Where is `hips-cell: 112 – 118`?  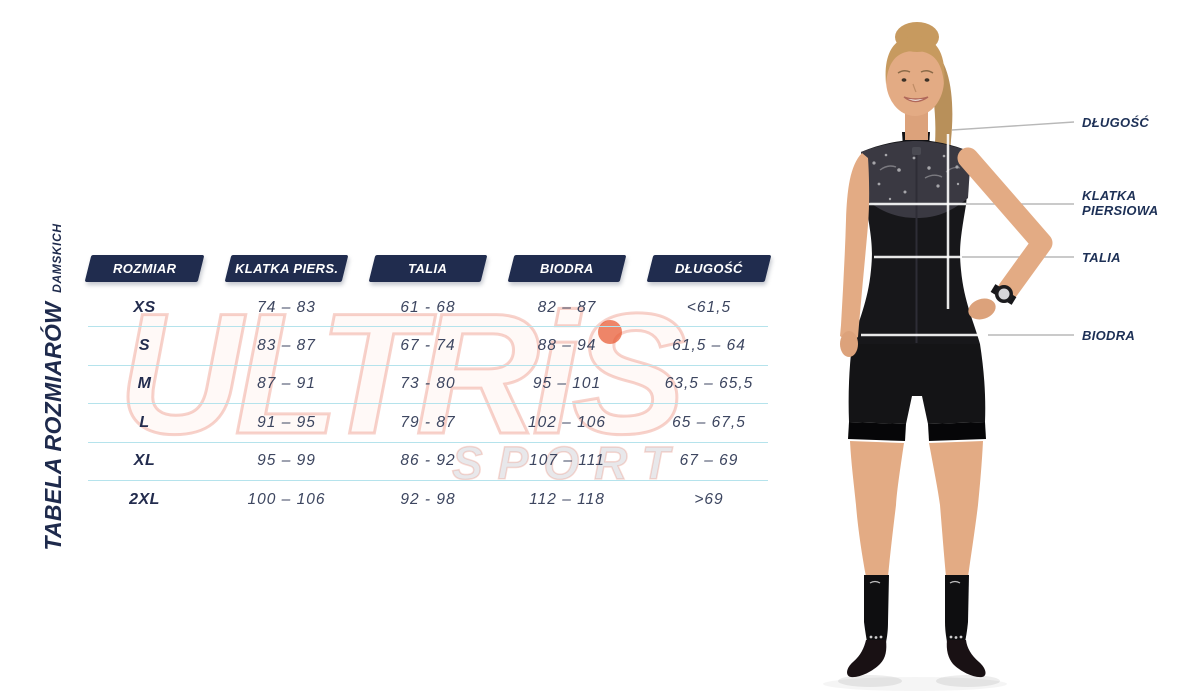
hips-cell: 112 – 118 is located at coordinates (567, 499).